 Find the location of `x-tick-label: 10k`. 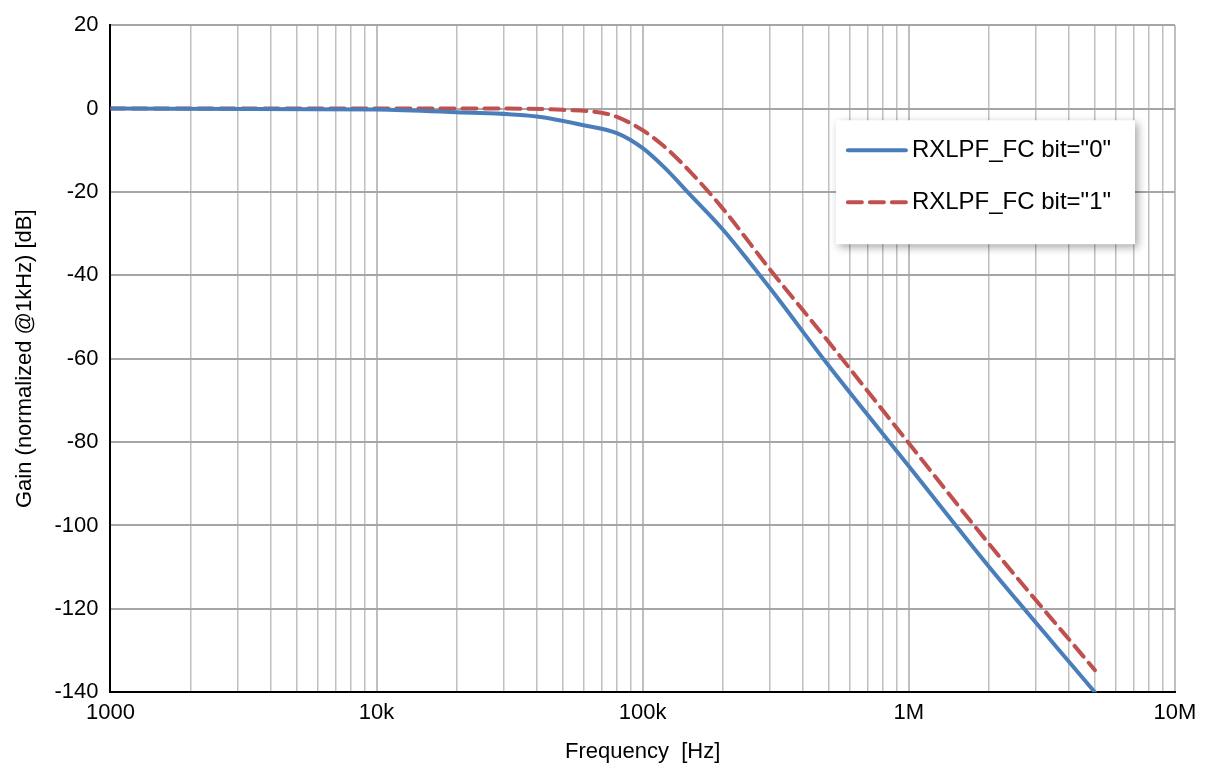

x-tick-label: 10k is located at coordinates (377, 712).